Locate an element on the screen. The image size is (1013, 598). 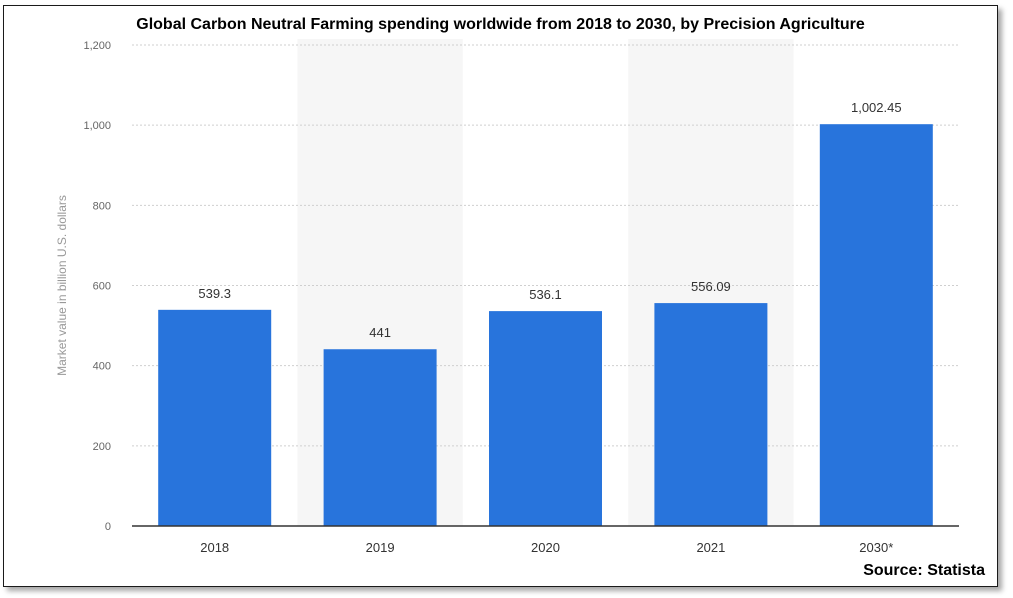
bar-2020 is located at coordinates (545, 418).